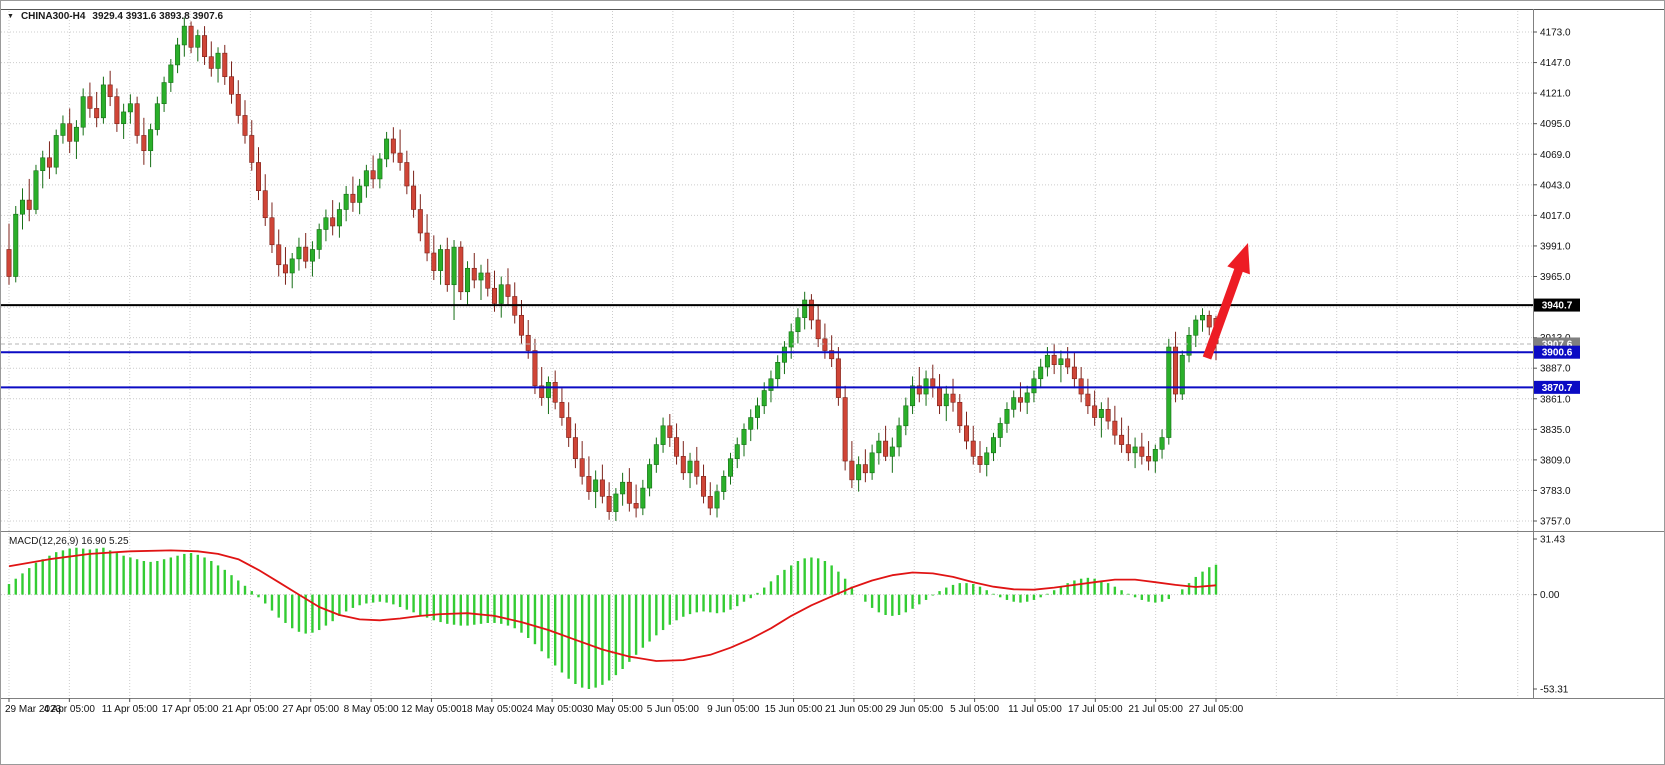 Image resolution: width=1665 pixels, height=765 pixels. What do you see at coordinates (1551, 615) in the screenshot?
I see `macd-axis: 31.43 0.00 -53.31` at bounding box center [1551, 615].